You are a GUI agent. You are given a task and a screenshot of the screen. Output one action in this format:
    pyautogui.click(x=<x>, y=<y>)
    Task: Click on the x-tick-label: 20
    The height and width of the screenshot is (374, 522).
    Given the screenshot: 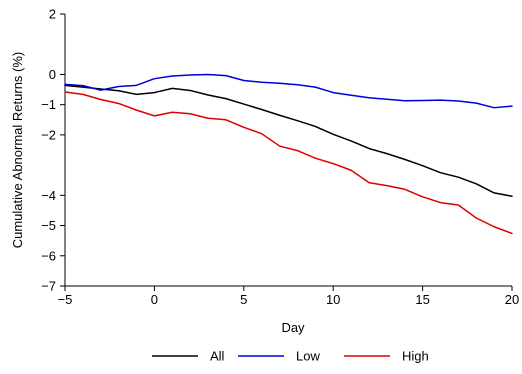 What is the action you would take?
    pyautogui.click(x=512, y=299)
    